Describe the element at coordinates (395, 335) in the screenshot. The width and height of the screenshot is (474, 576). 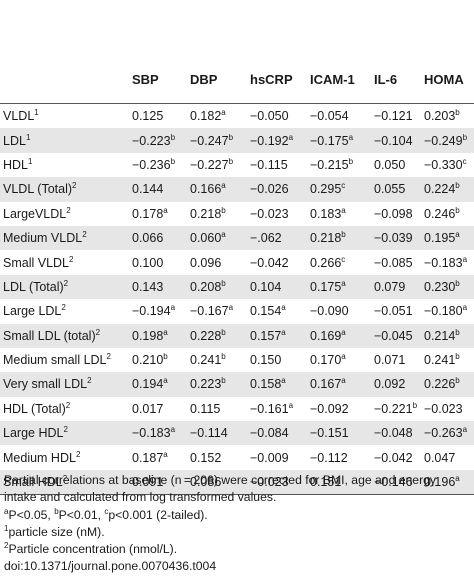
I see `table-cell: −0.045` at that location.